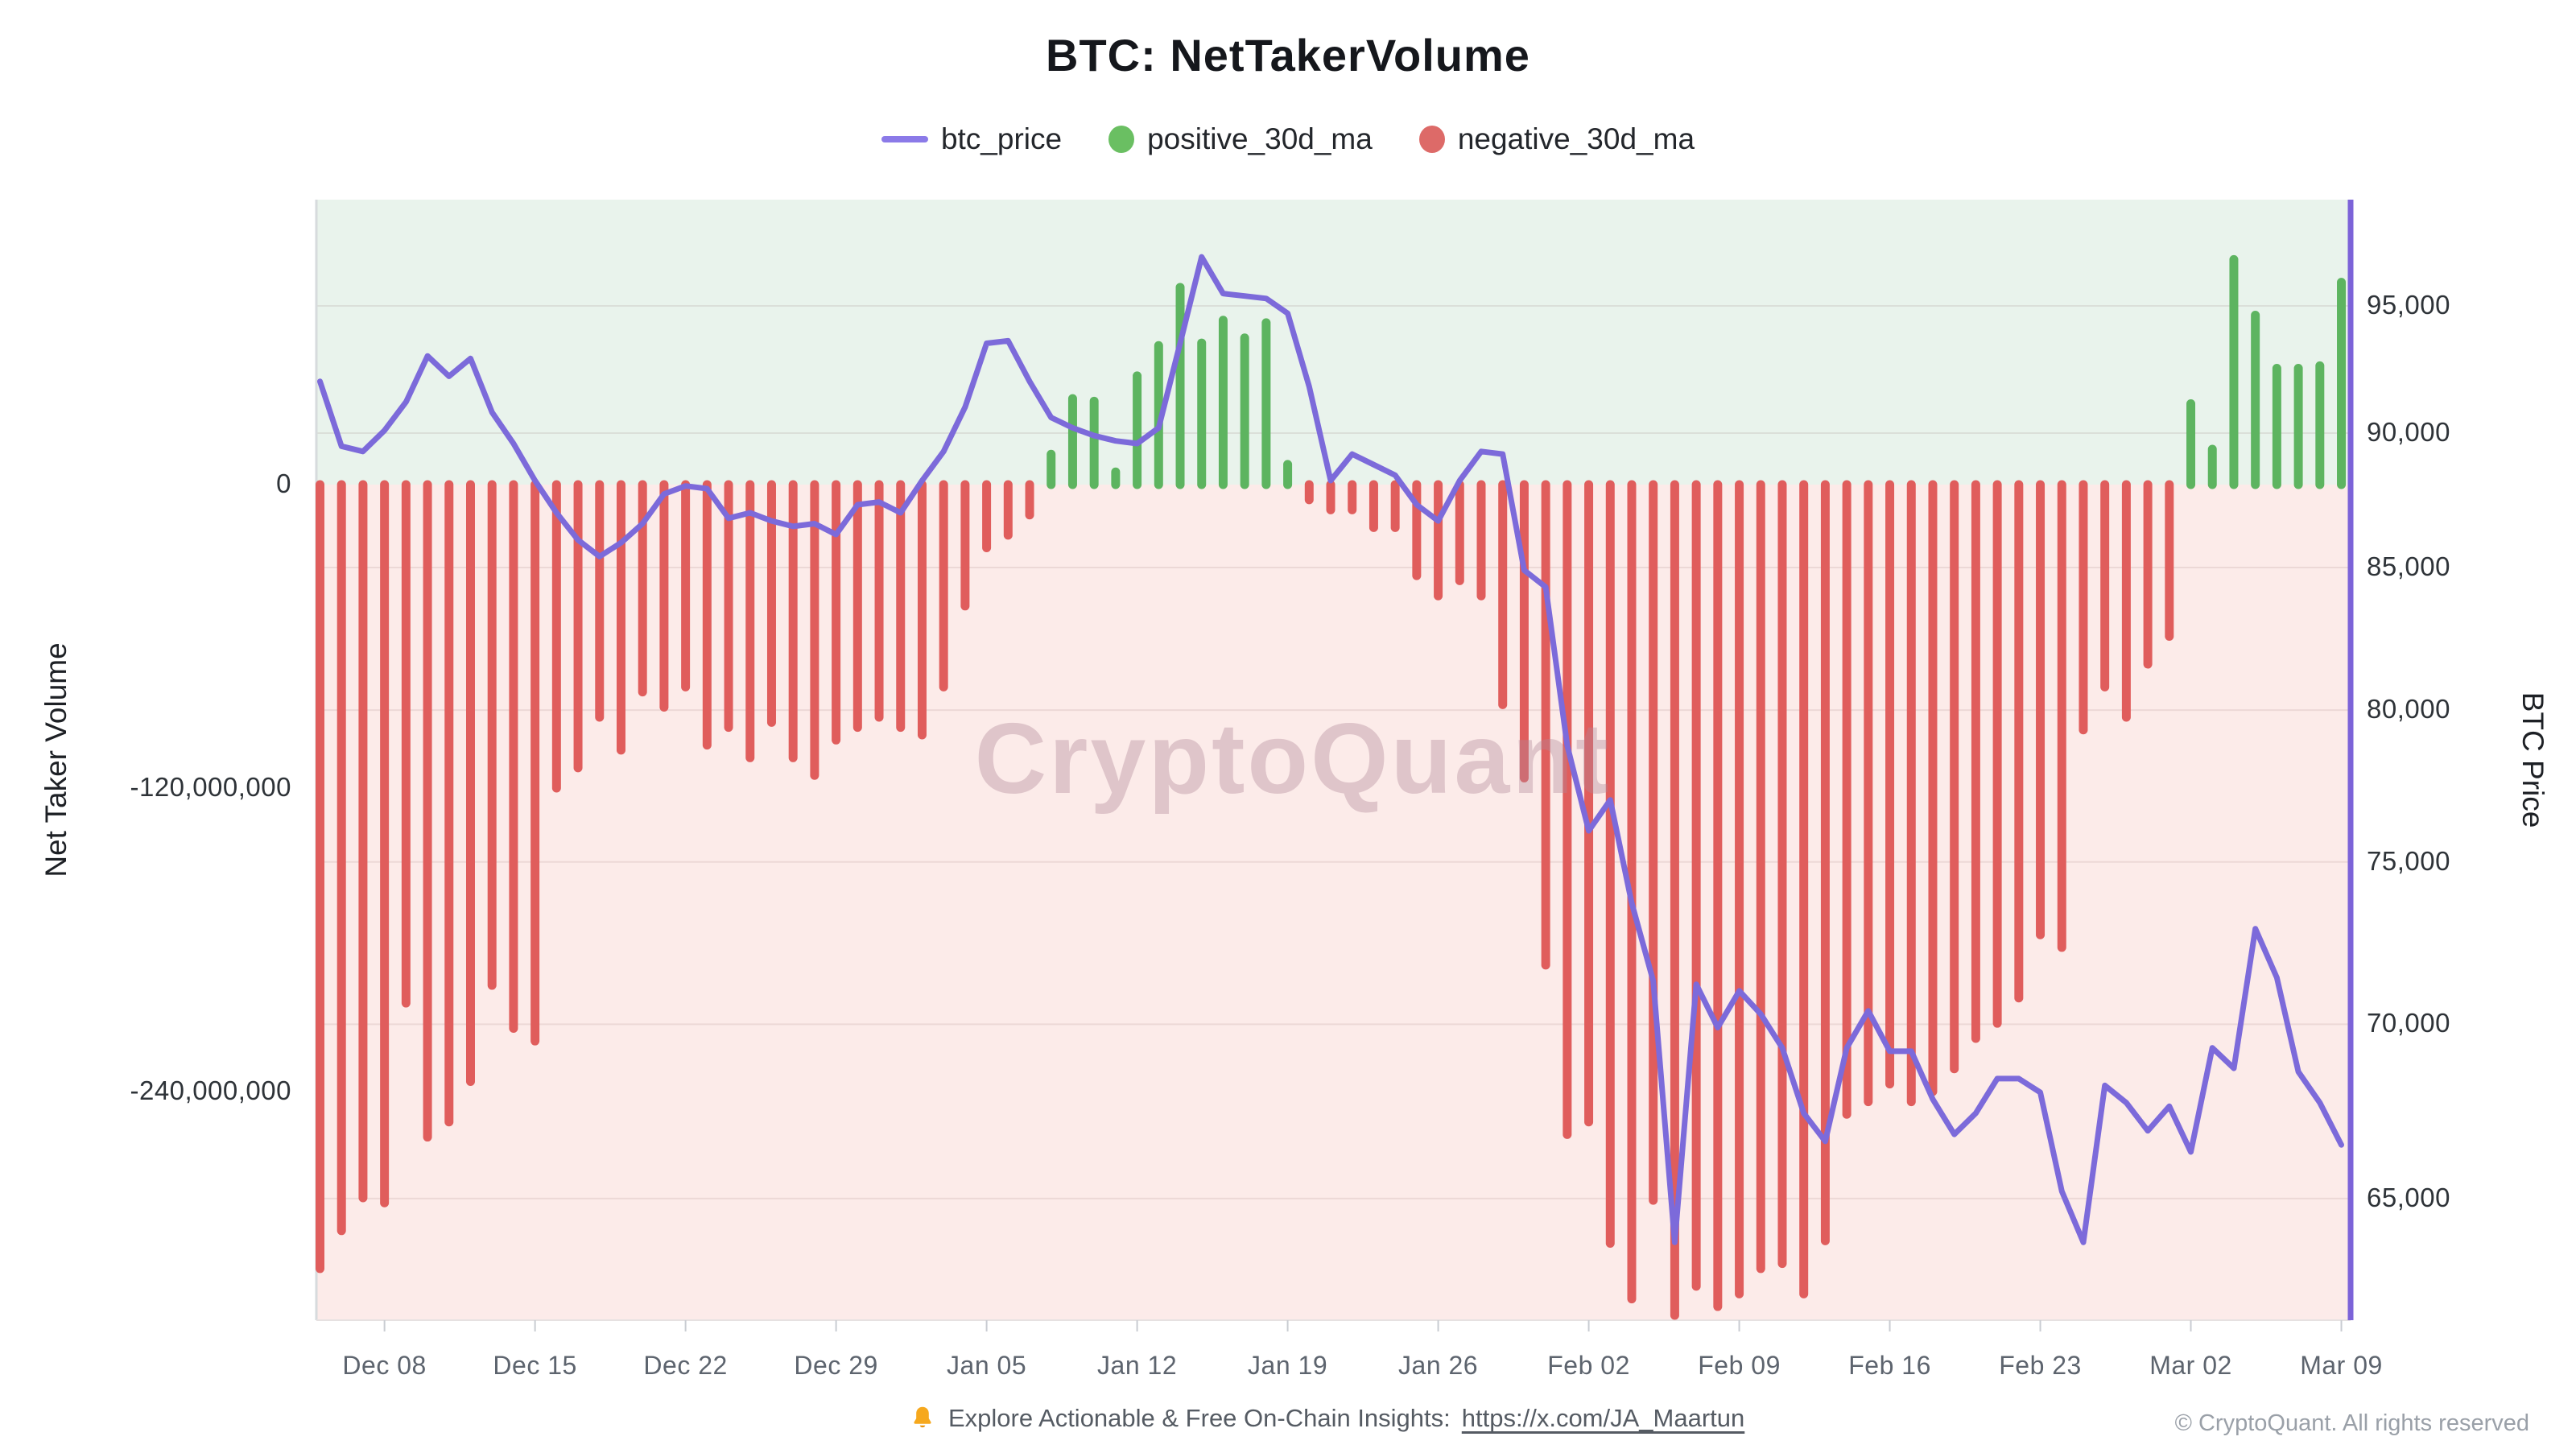  I want to click on x-axis-tick-label: Feb 09, so click(1739, 1365).